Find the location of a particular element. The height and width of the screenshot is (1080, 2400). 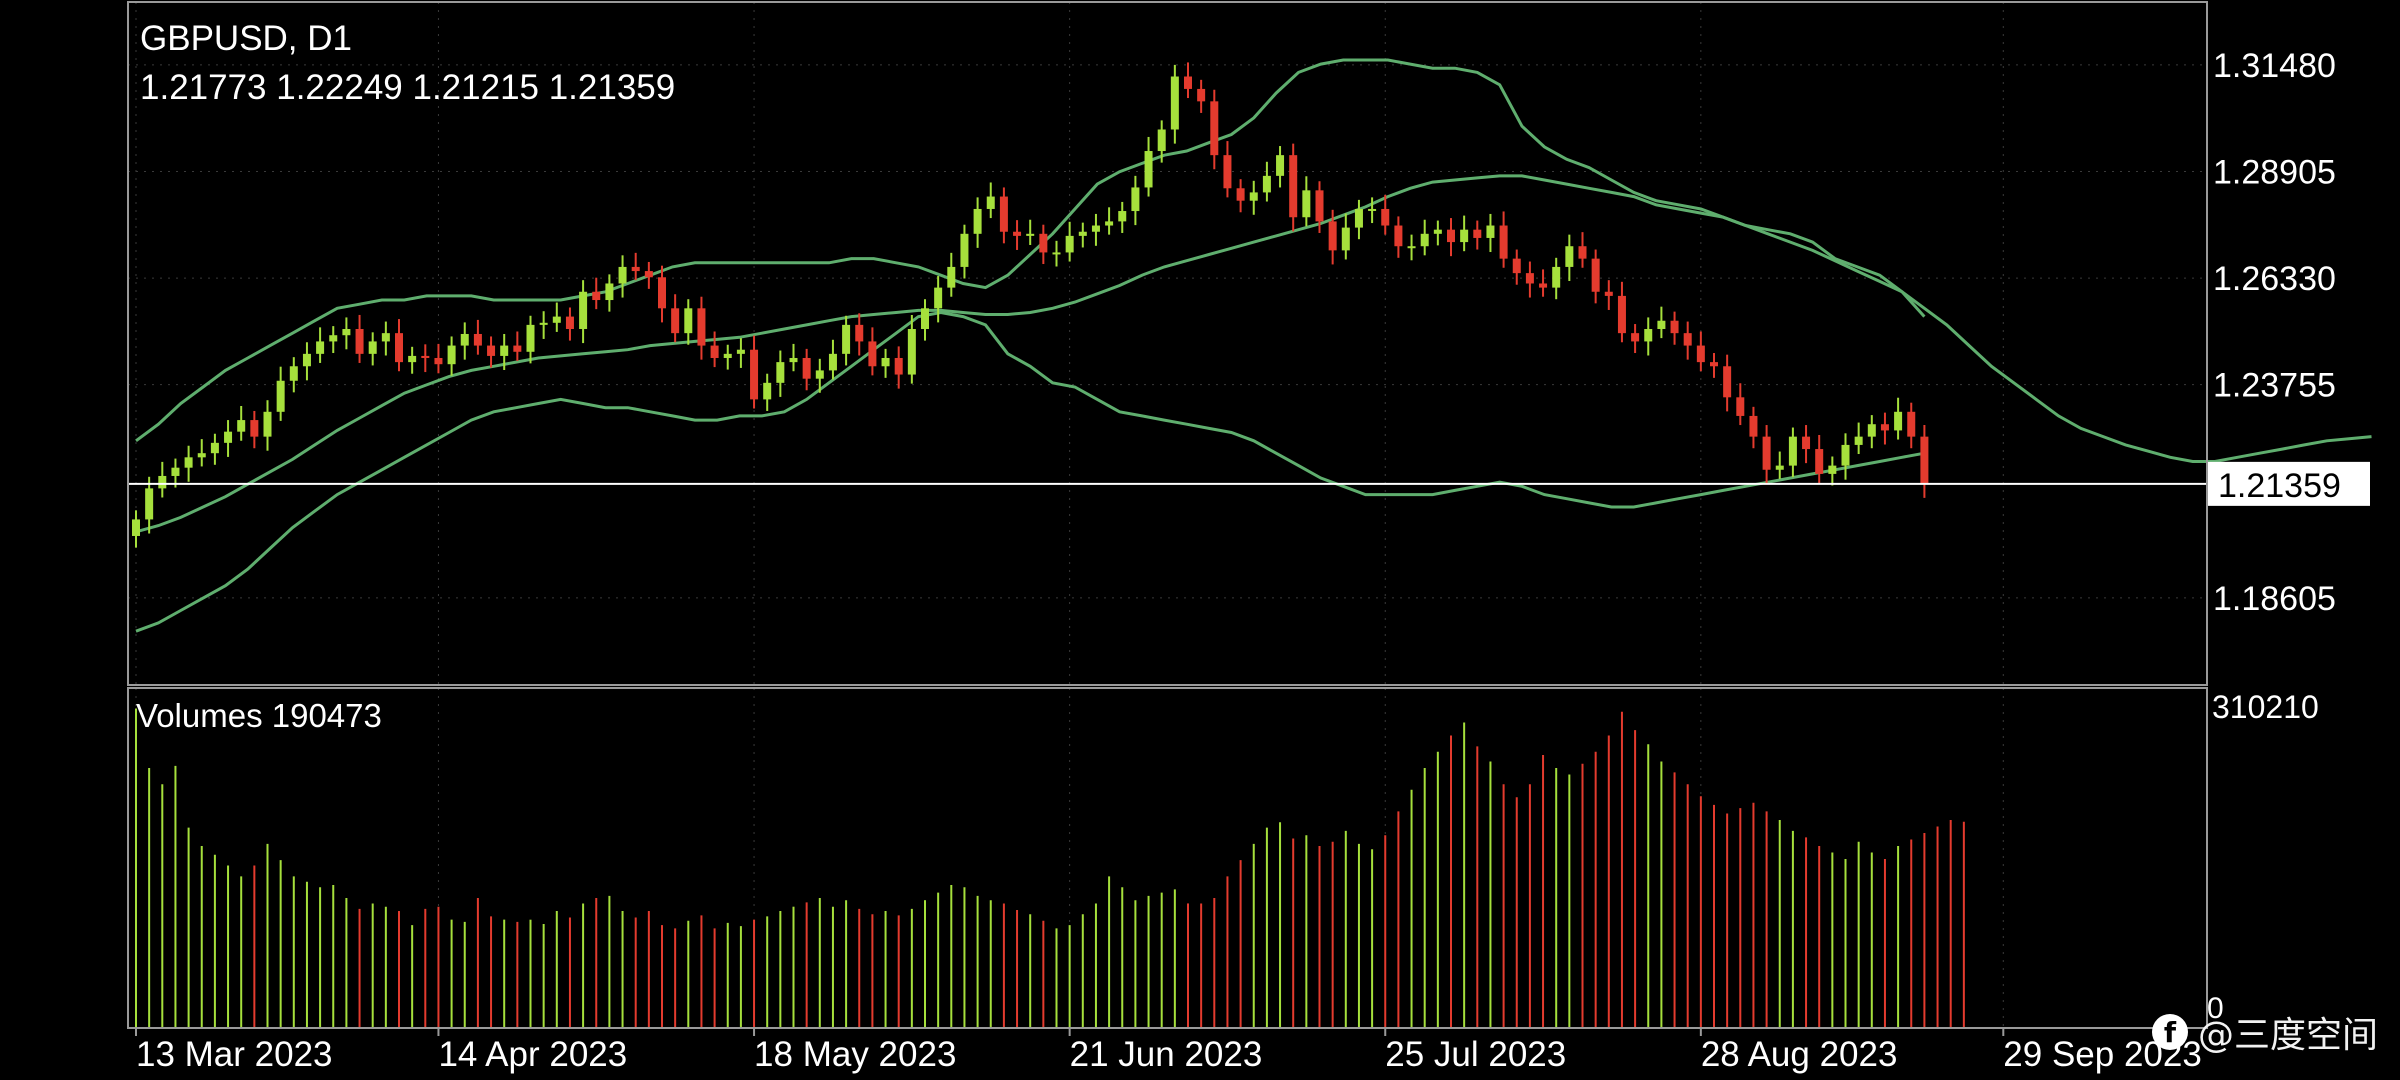

date-tick-label: 18 May 2023 is located at coordinates (855, 1054).